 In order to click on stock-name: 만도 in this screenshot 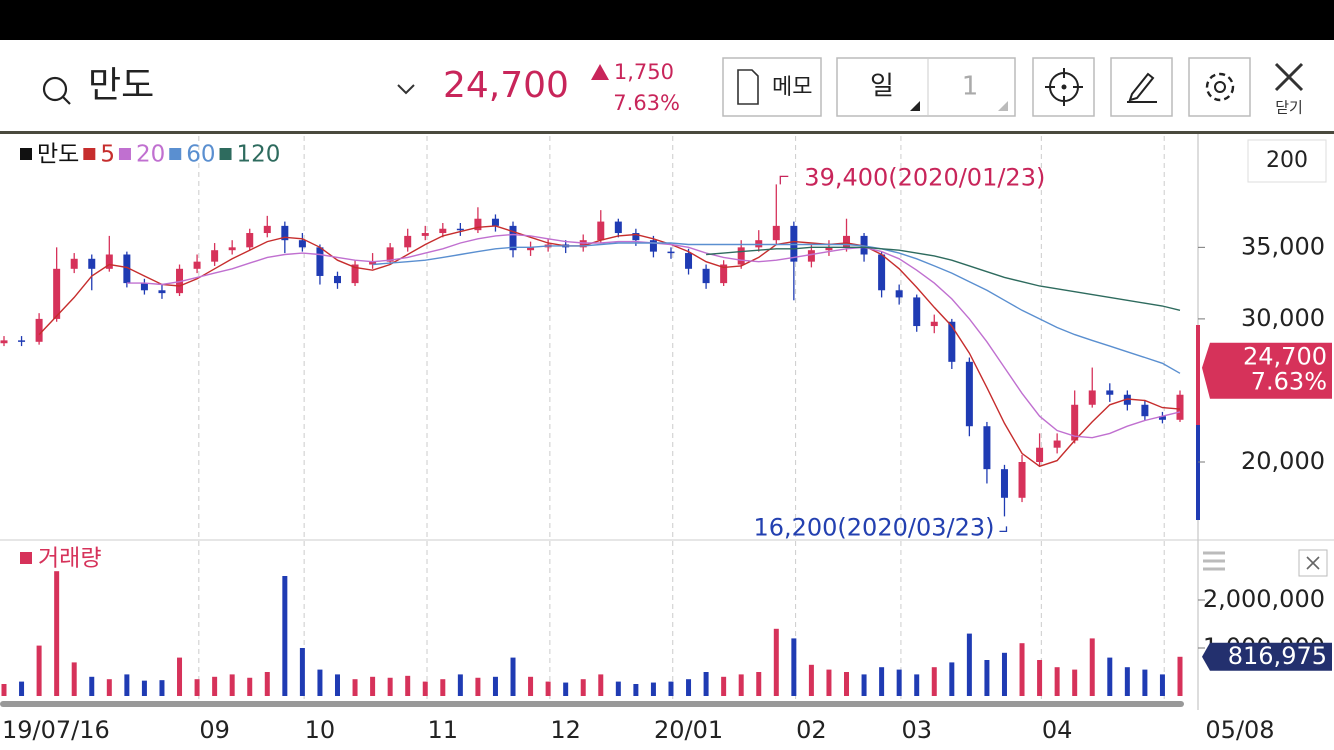, I will do `click(121, 85)`.